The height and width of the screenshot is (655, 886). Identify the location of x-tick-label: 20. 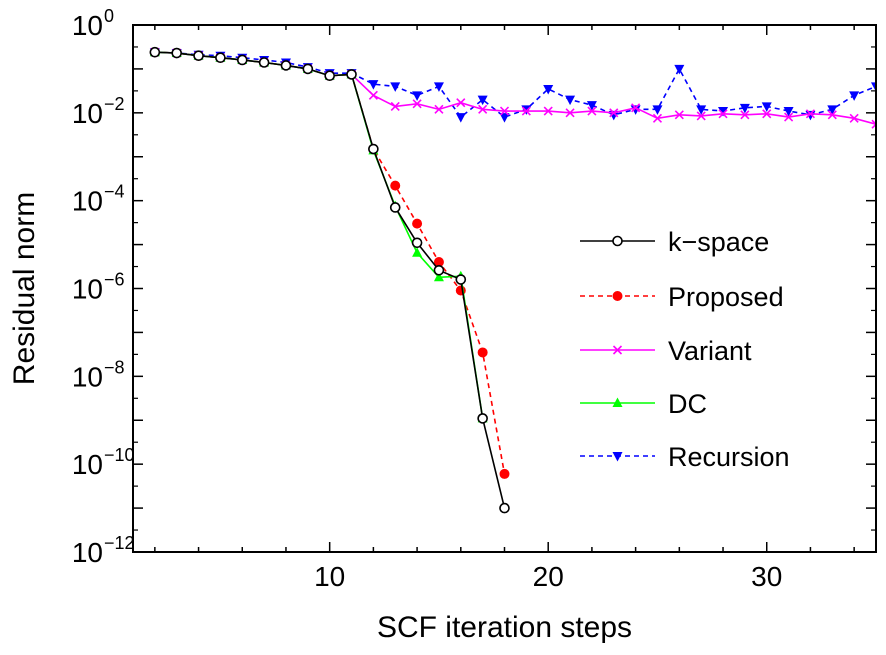
(548, 576).